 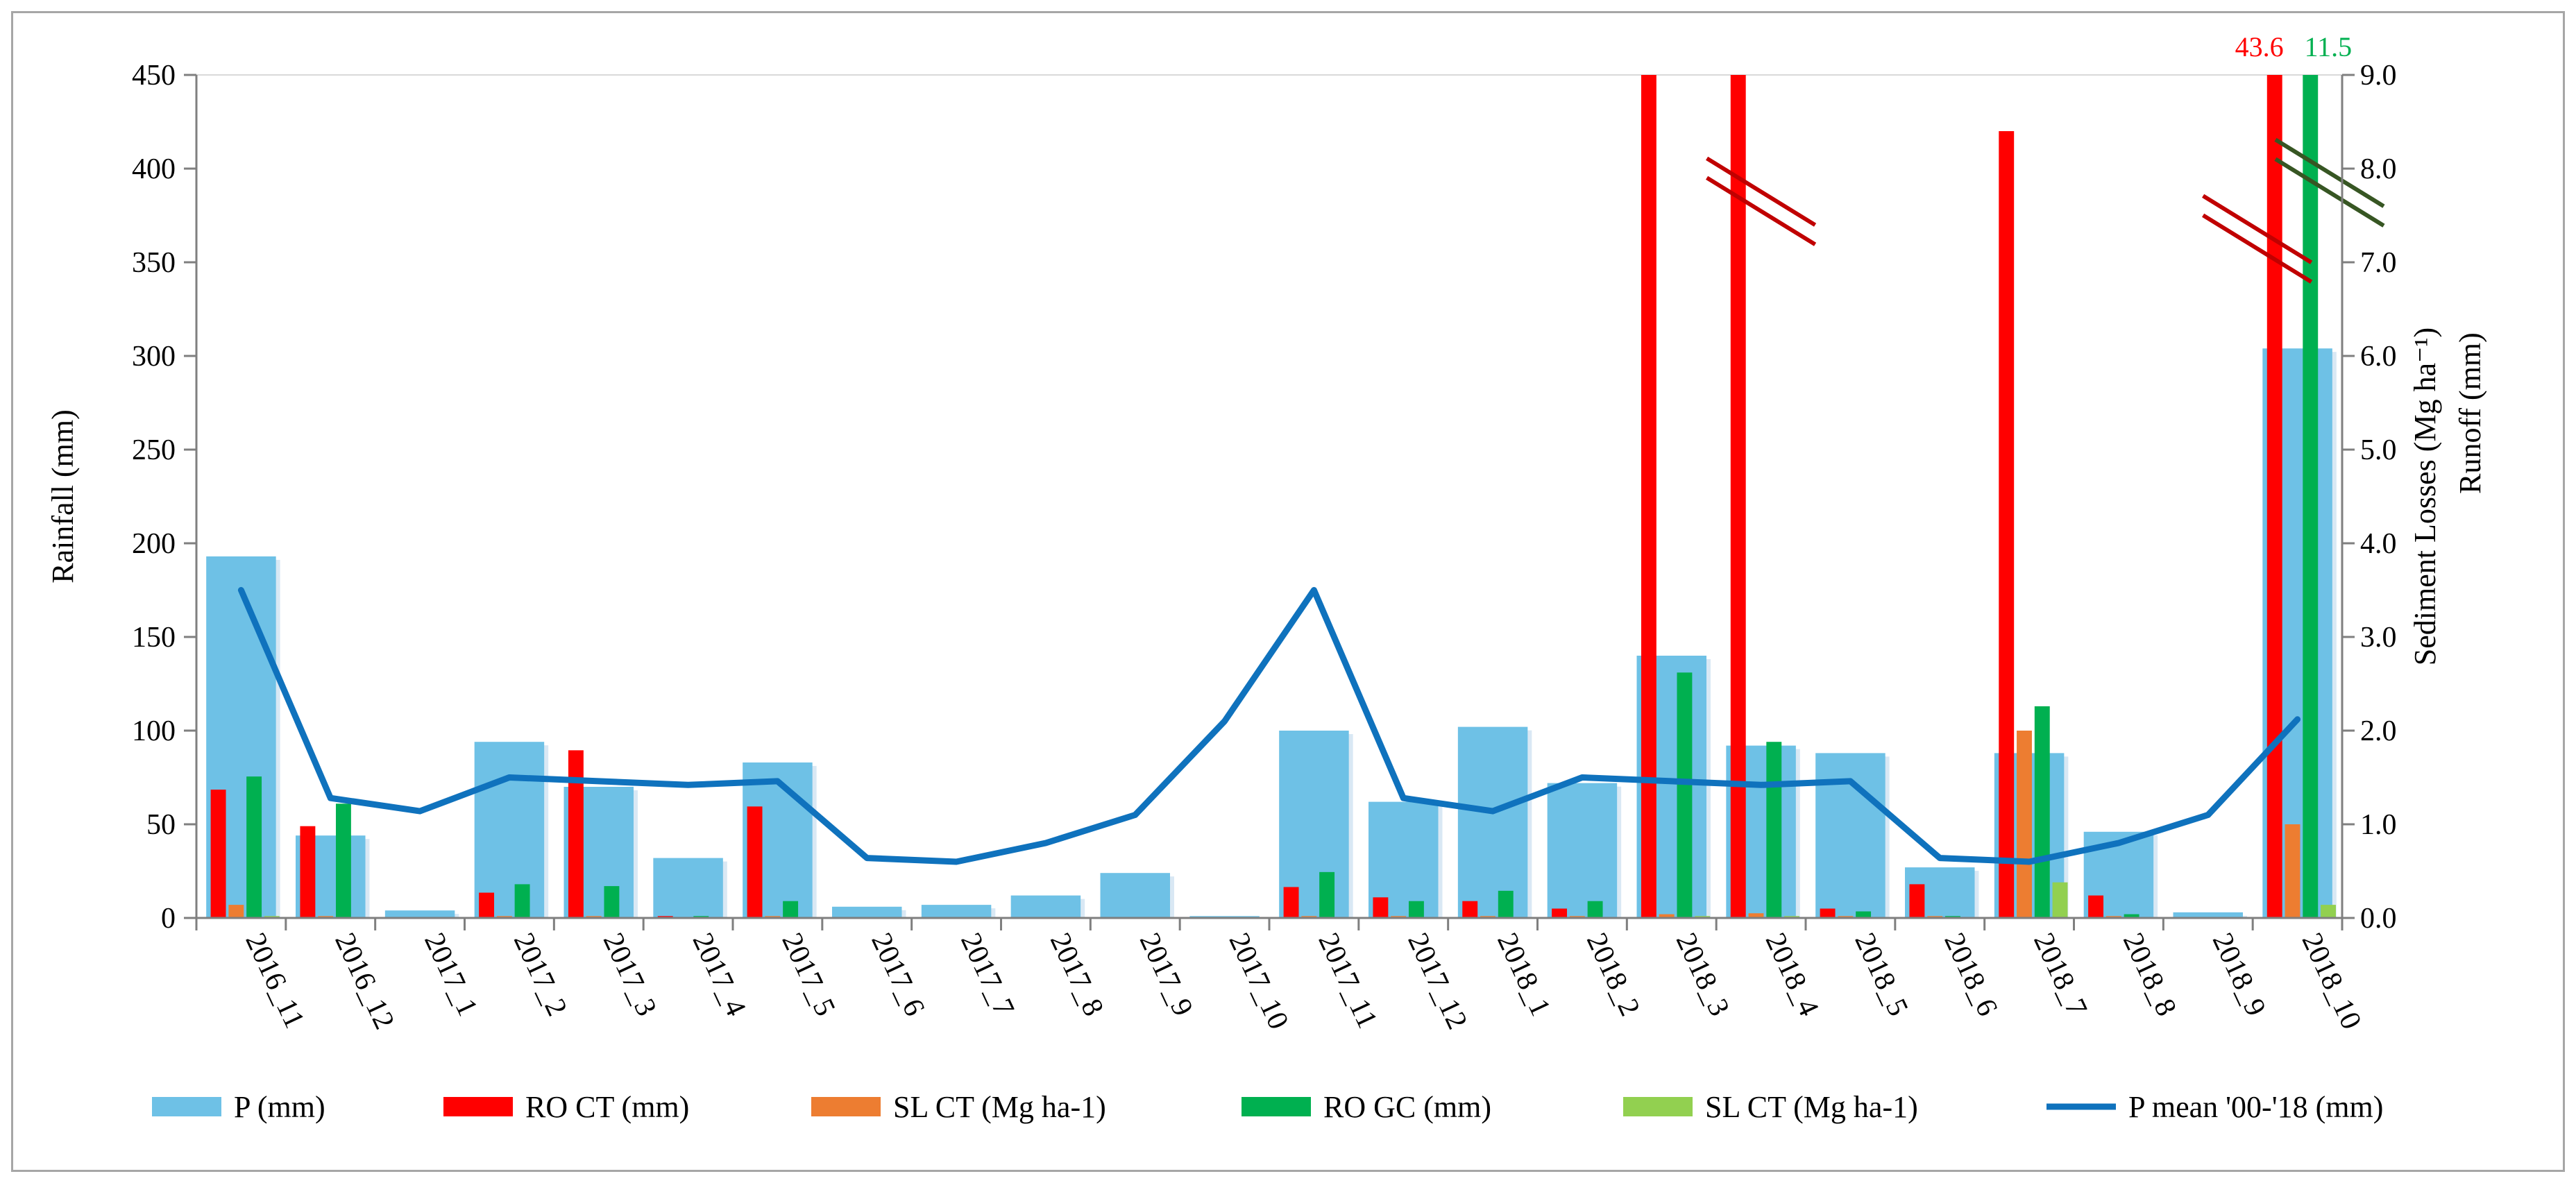 I want to click on legend-label: P (mm), so click(x=279, y=1107).